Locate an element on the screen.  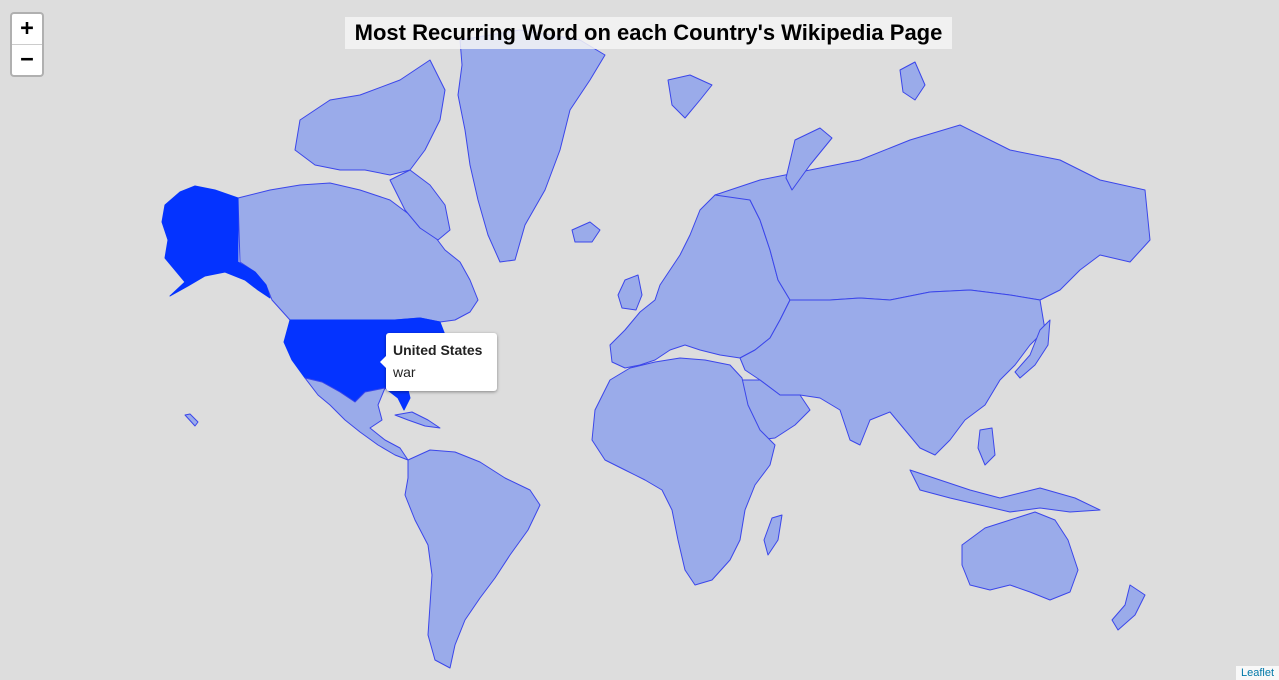
country-japan is located at coordinates (1032, 349).